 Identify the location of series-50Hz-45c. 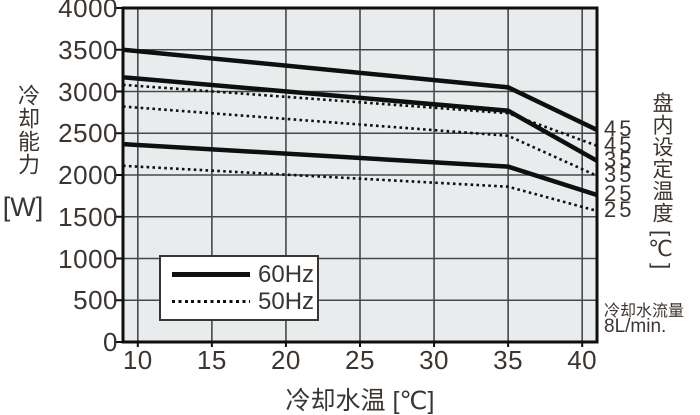
(360, 115).